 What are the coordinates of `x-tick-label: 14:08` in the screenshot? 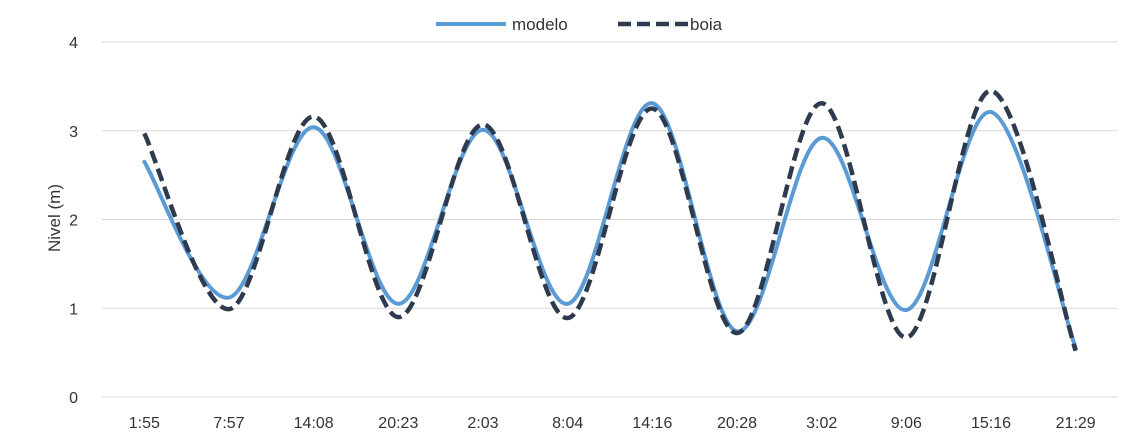 It's located at (314, 423).